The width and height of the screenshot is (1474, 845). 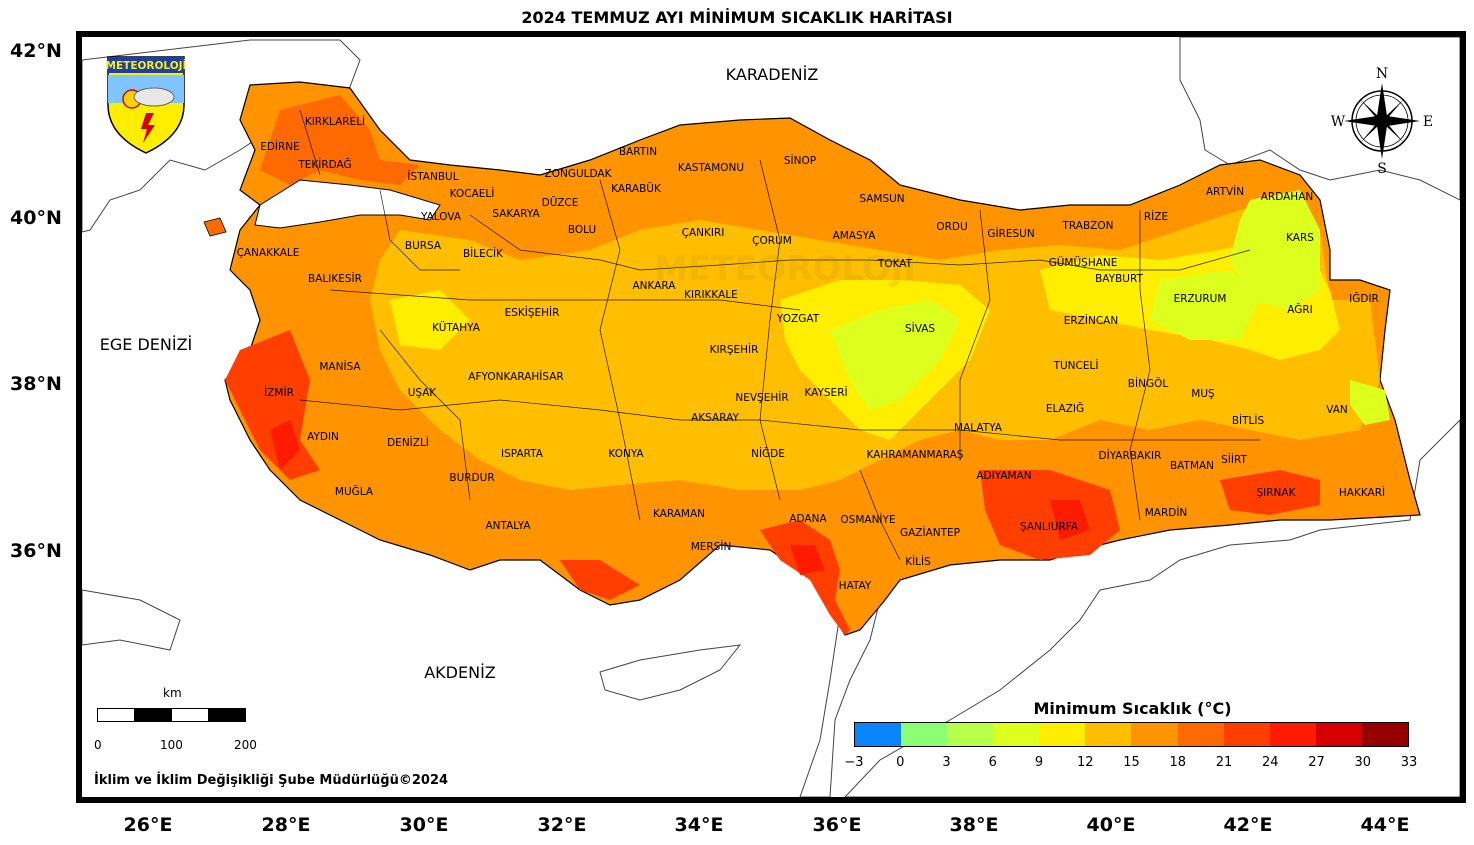 What do you see at coordinates (699, 825) in the screenshot?
I see `lon-label-34: 34°E` at bounding box center [699, 825].